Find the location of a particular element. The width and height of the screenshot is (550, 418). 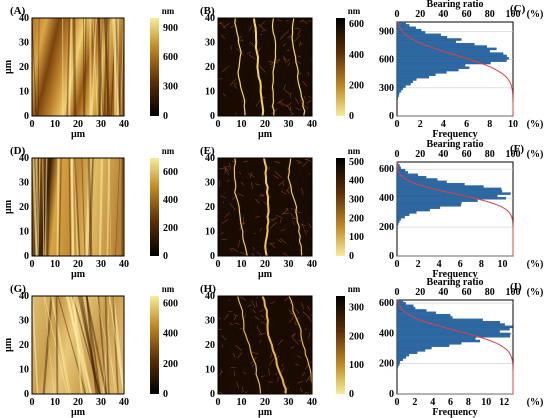

height-colorbar is located at coordinates (154, 207).